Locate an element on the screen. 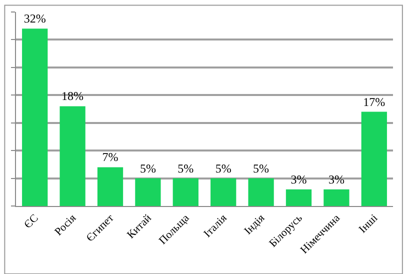 The image size is (407, 274). data-label: 17% is located at coordinates (374, 101).